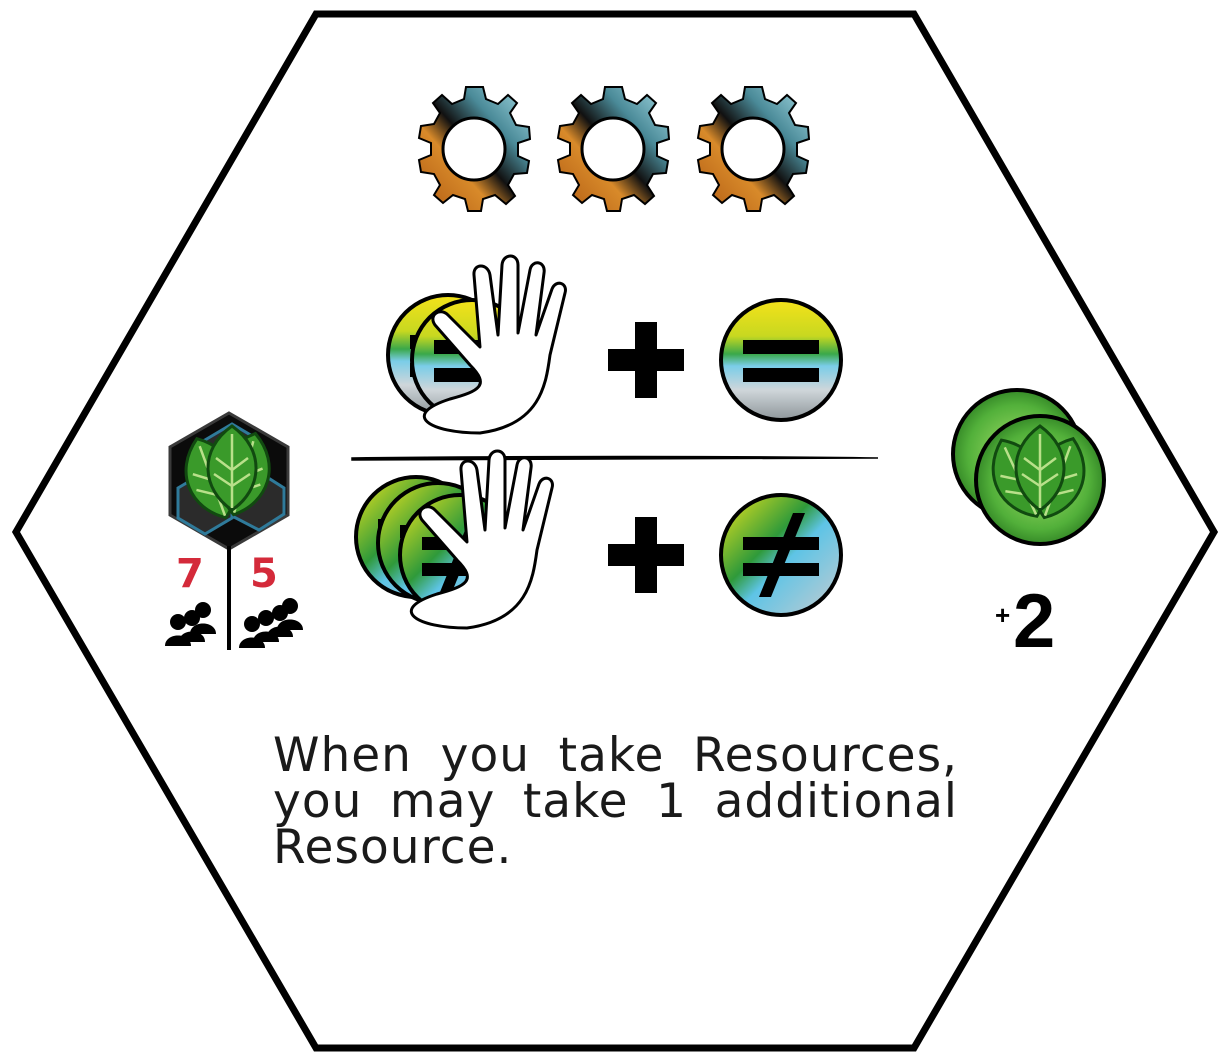  I want to click on not-equal-token, so click(781, 555).